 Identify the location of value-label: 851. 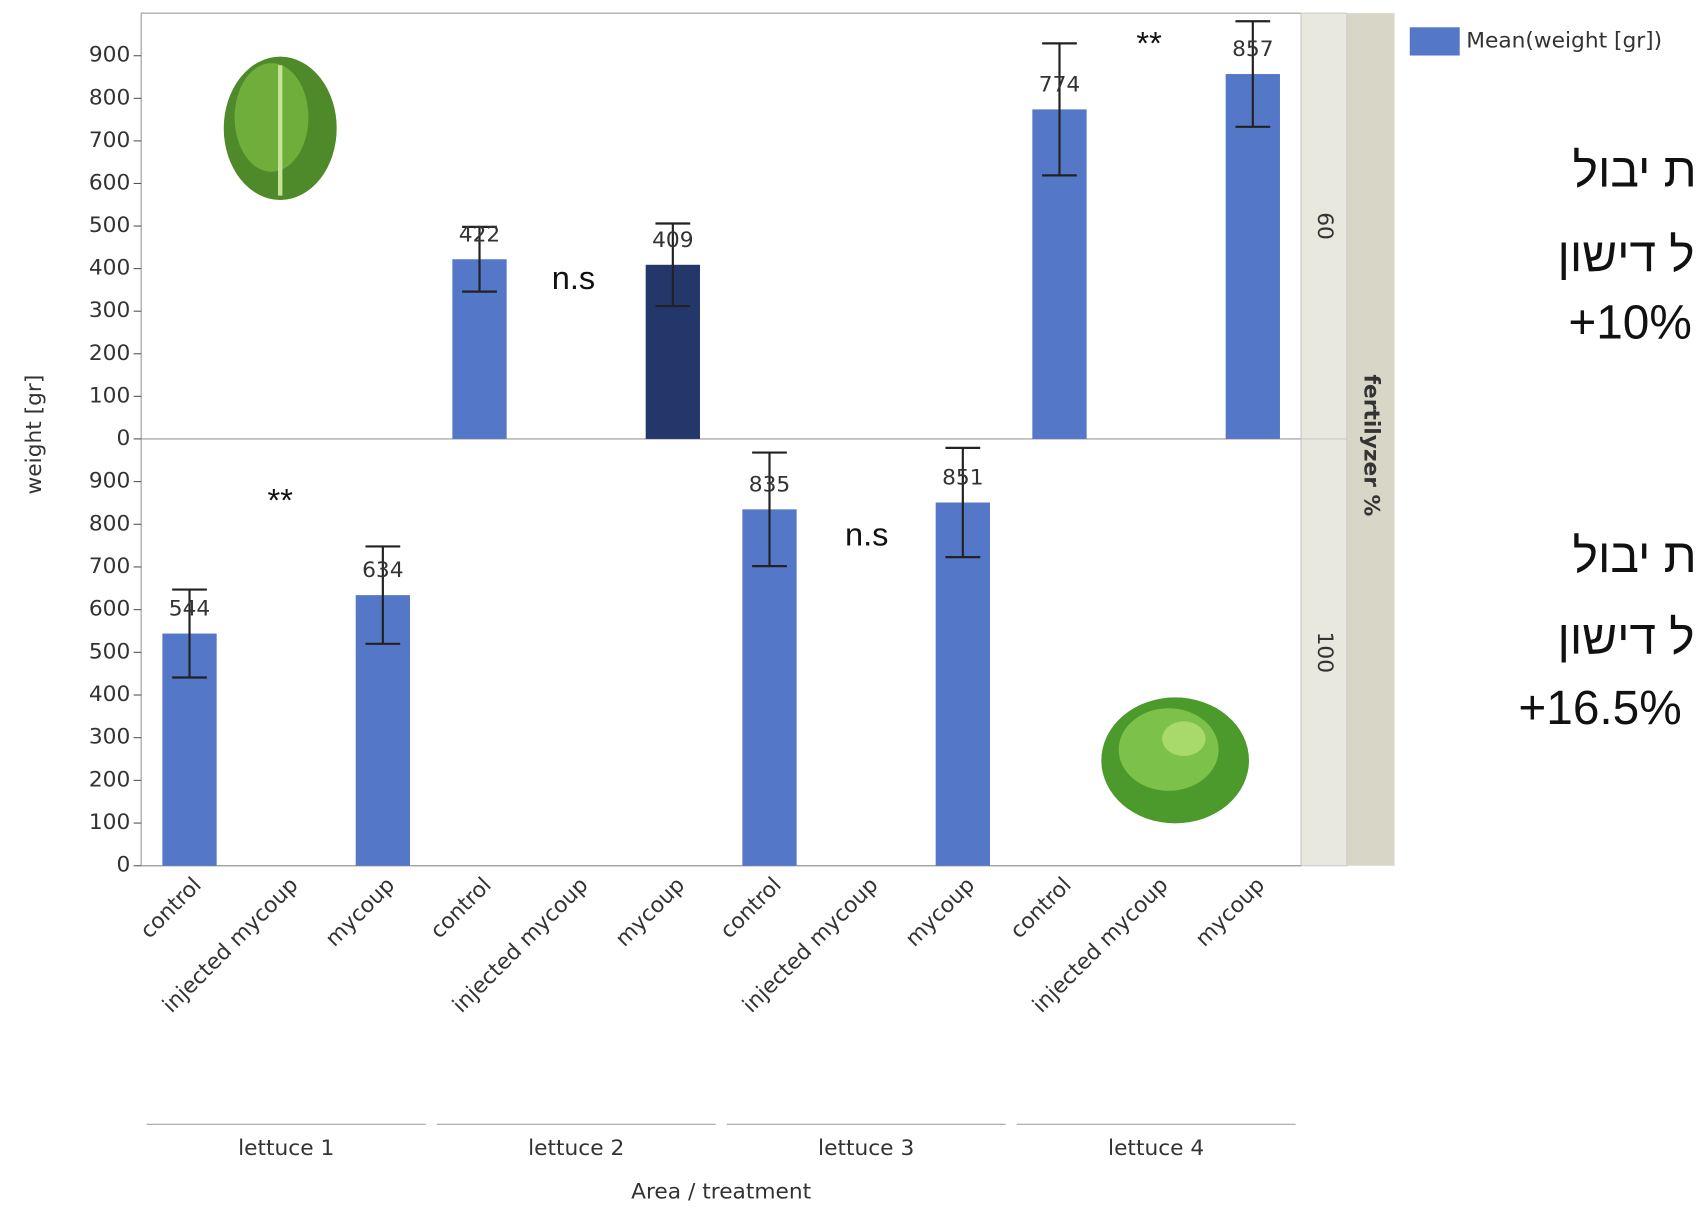
(962, 478).